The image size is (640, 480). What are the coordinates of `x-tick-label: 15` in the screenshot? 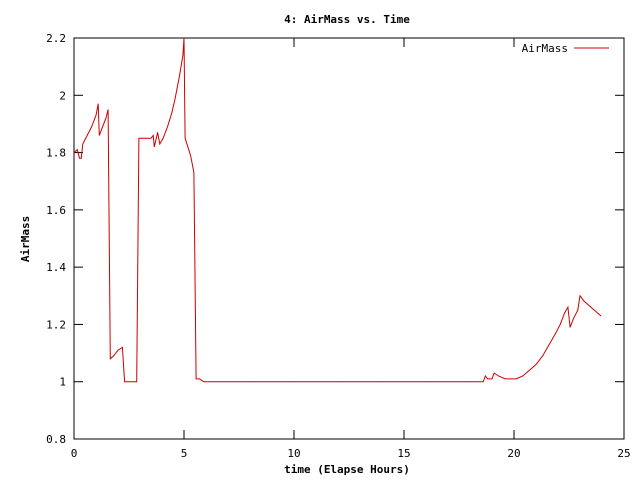 It's located at (403, 453).